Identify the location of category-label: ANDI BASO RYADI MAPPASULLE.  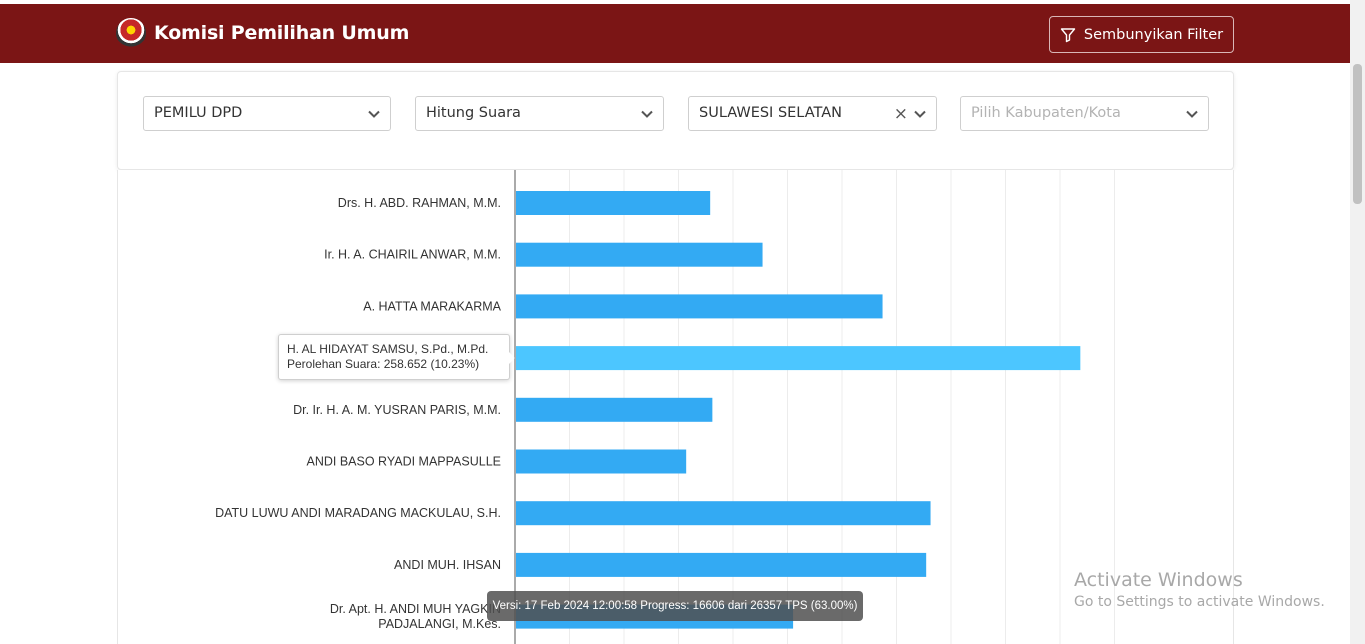
(403, 462).